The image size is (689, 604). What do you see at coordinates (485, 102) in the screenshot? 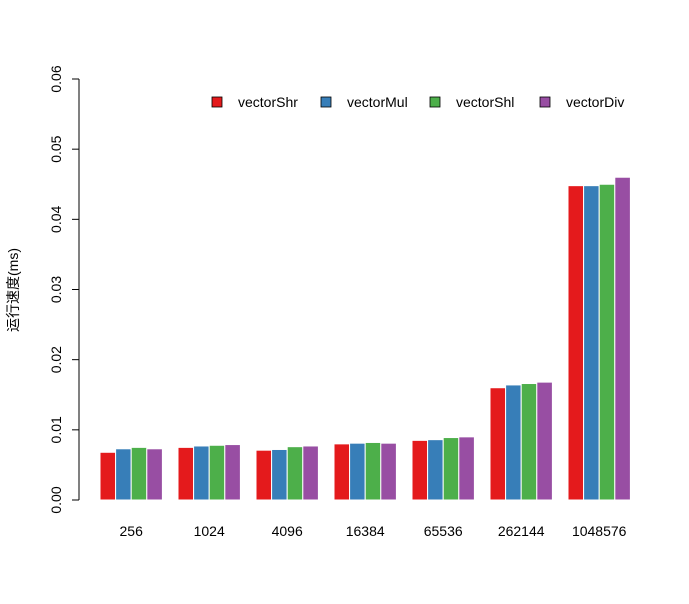
I see `legend-label-vectorShl: vectorShl` at bounding box center [485, 102].